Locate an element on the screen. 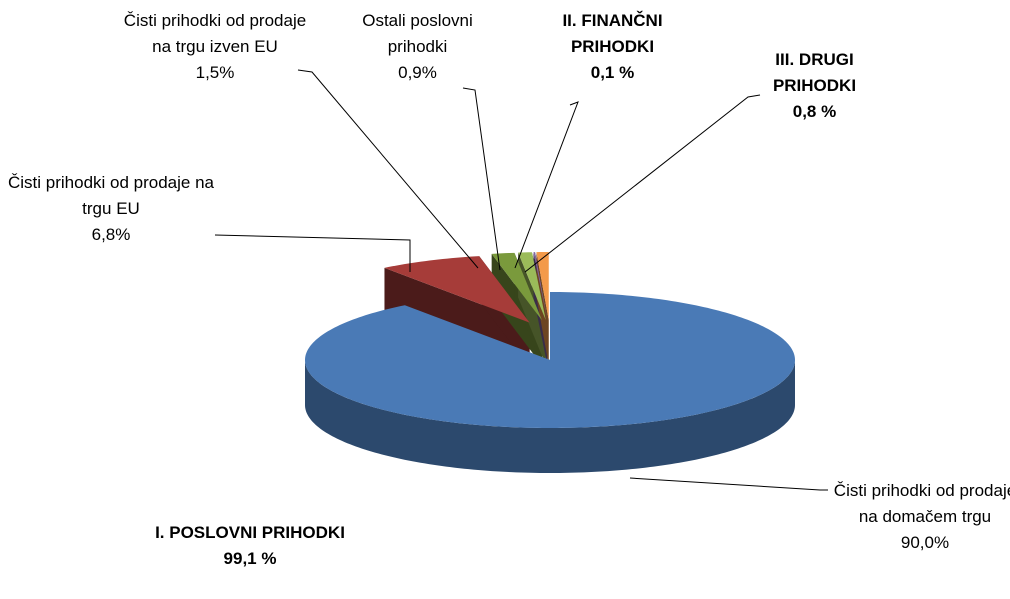 This screenshot has height=599, width=1010. slice-tops is located at coordinates (550, 340).